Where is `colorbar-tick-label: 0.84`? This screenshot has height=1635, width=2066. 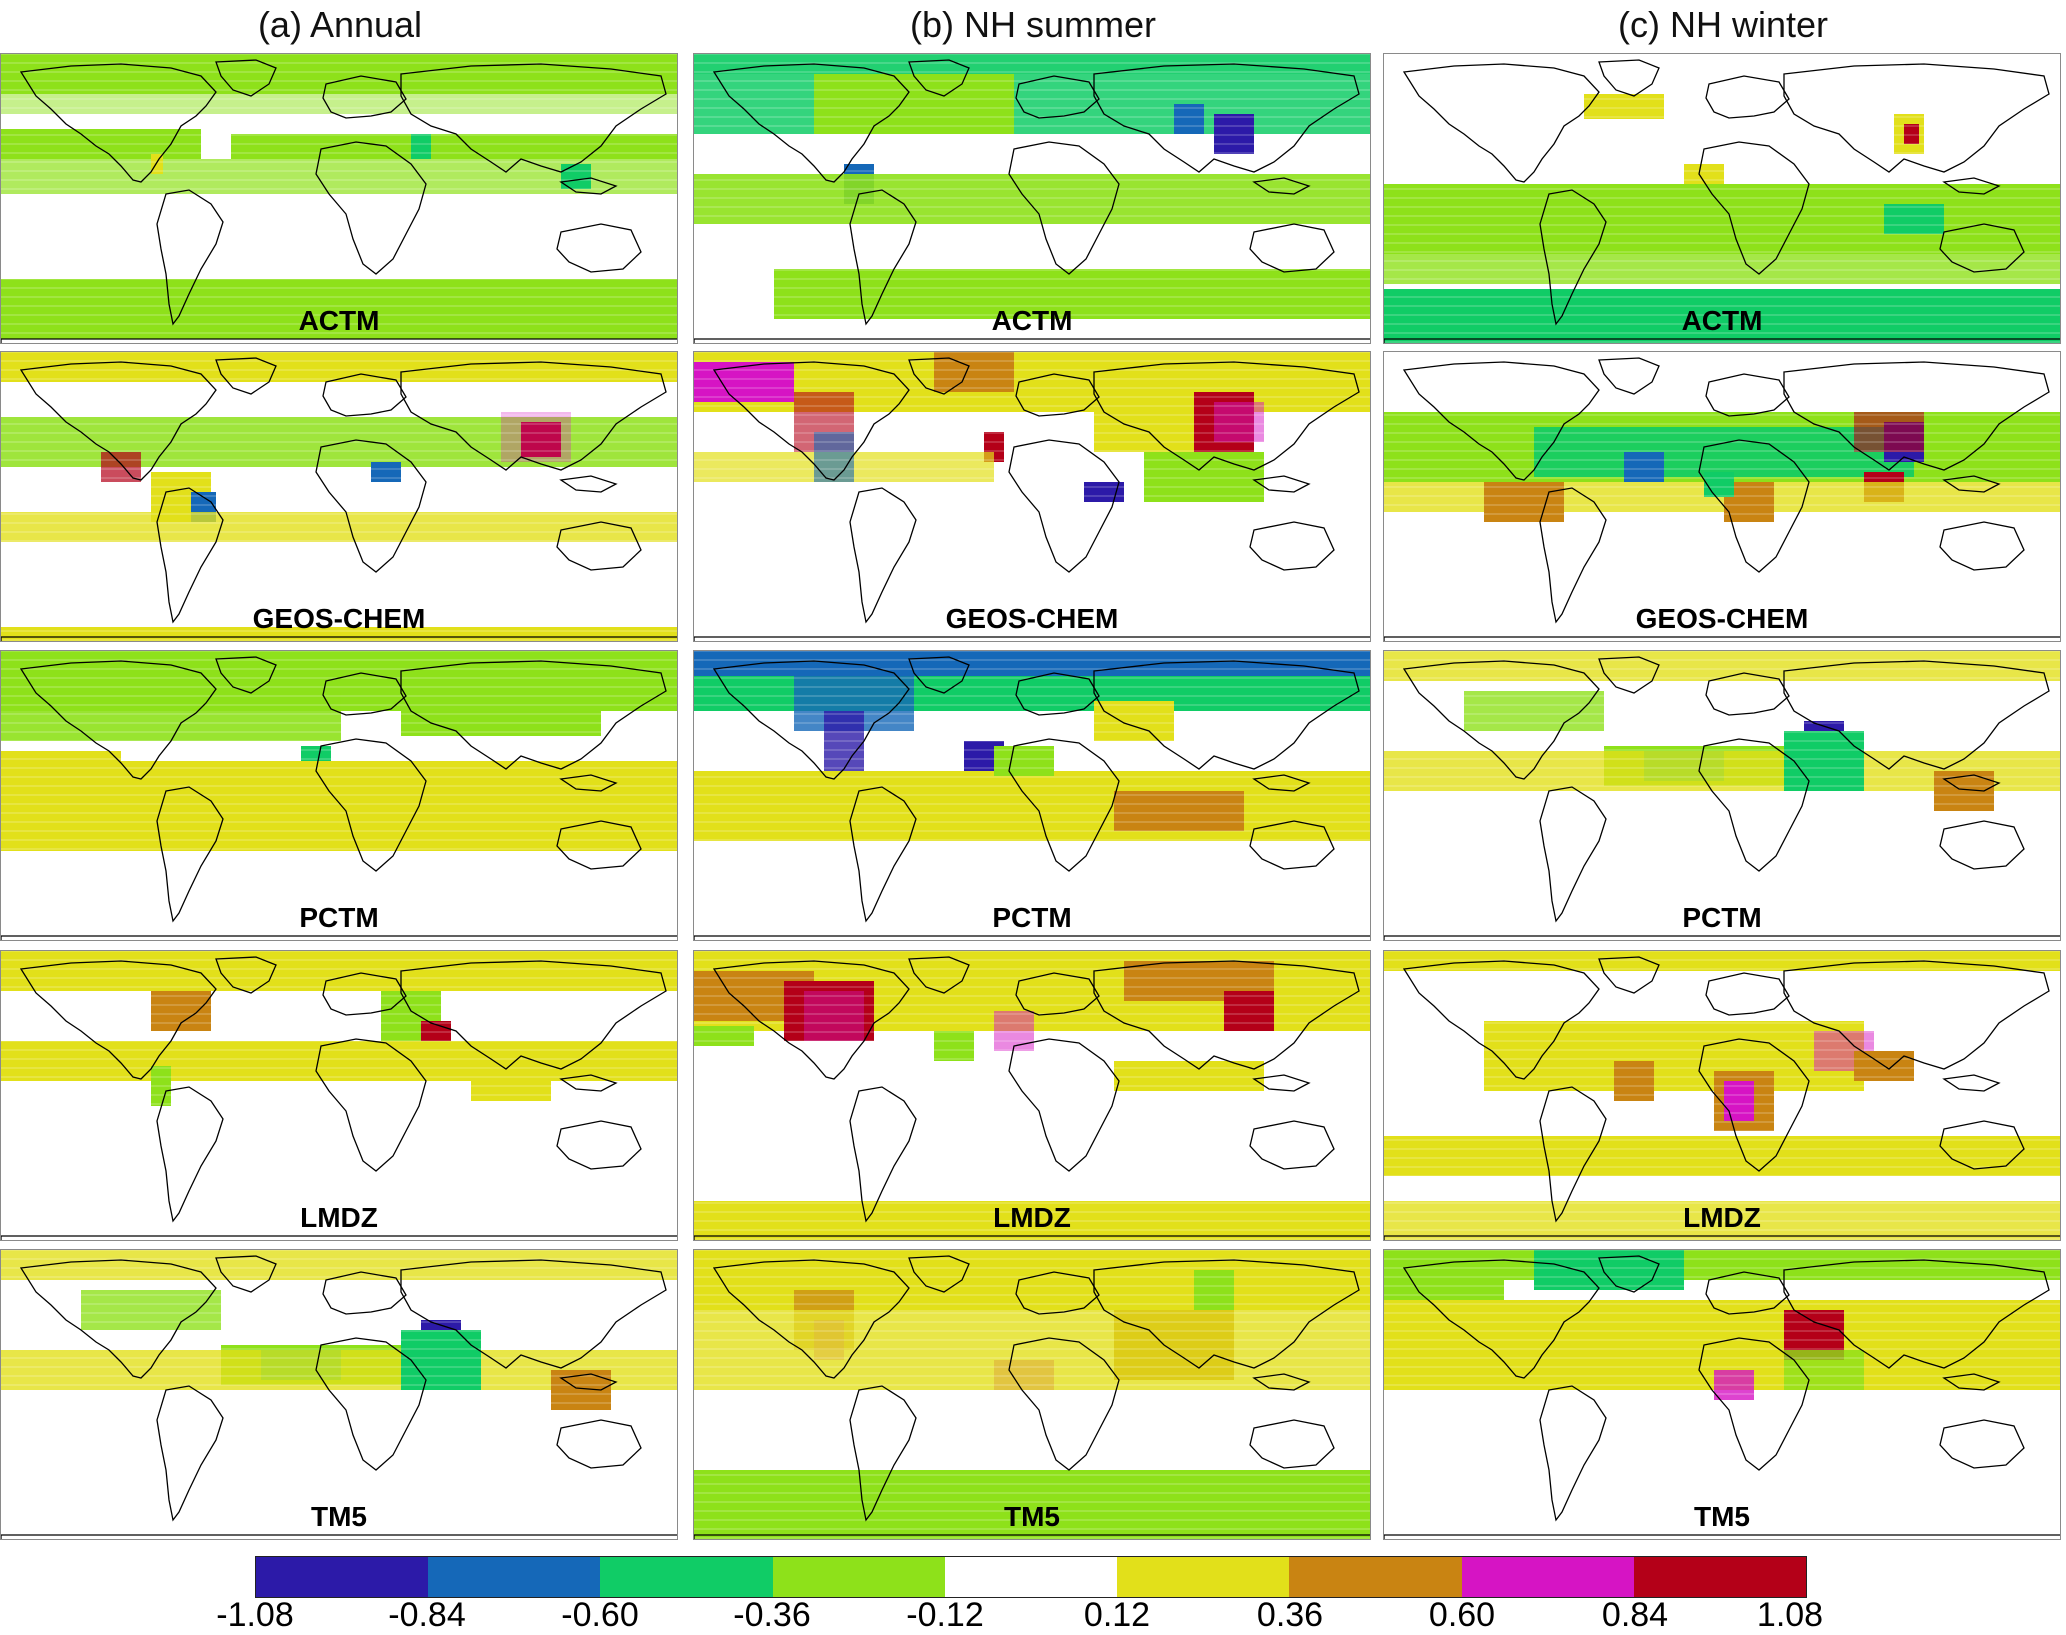
colorbar-tick-label: 0.84 is located at coordinates (1635, 1615).